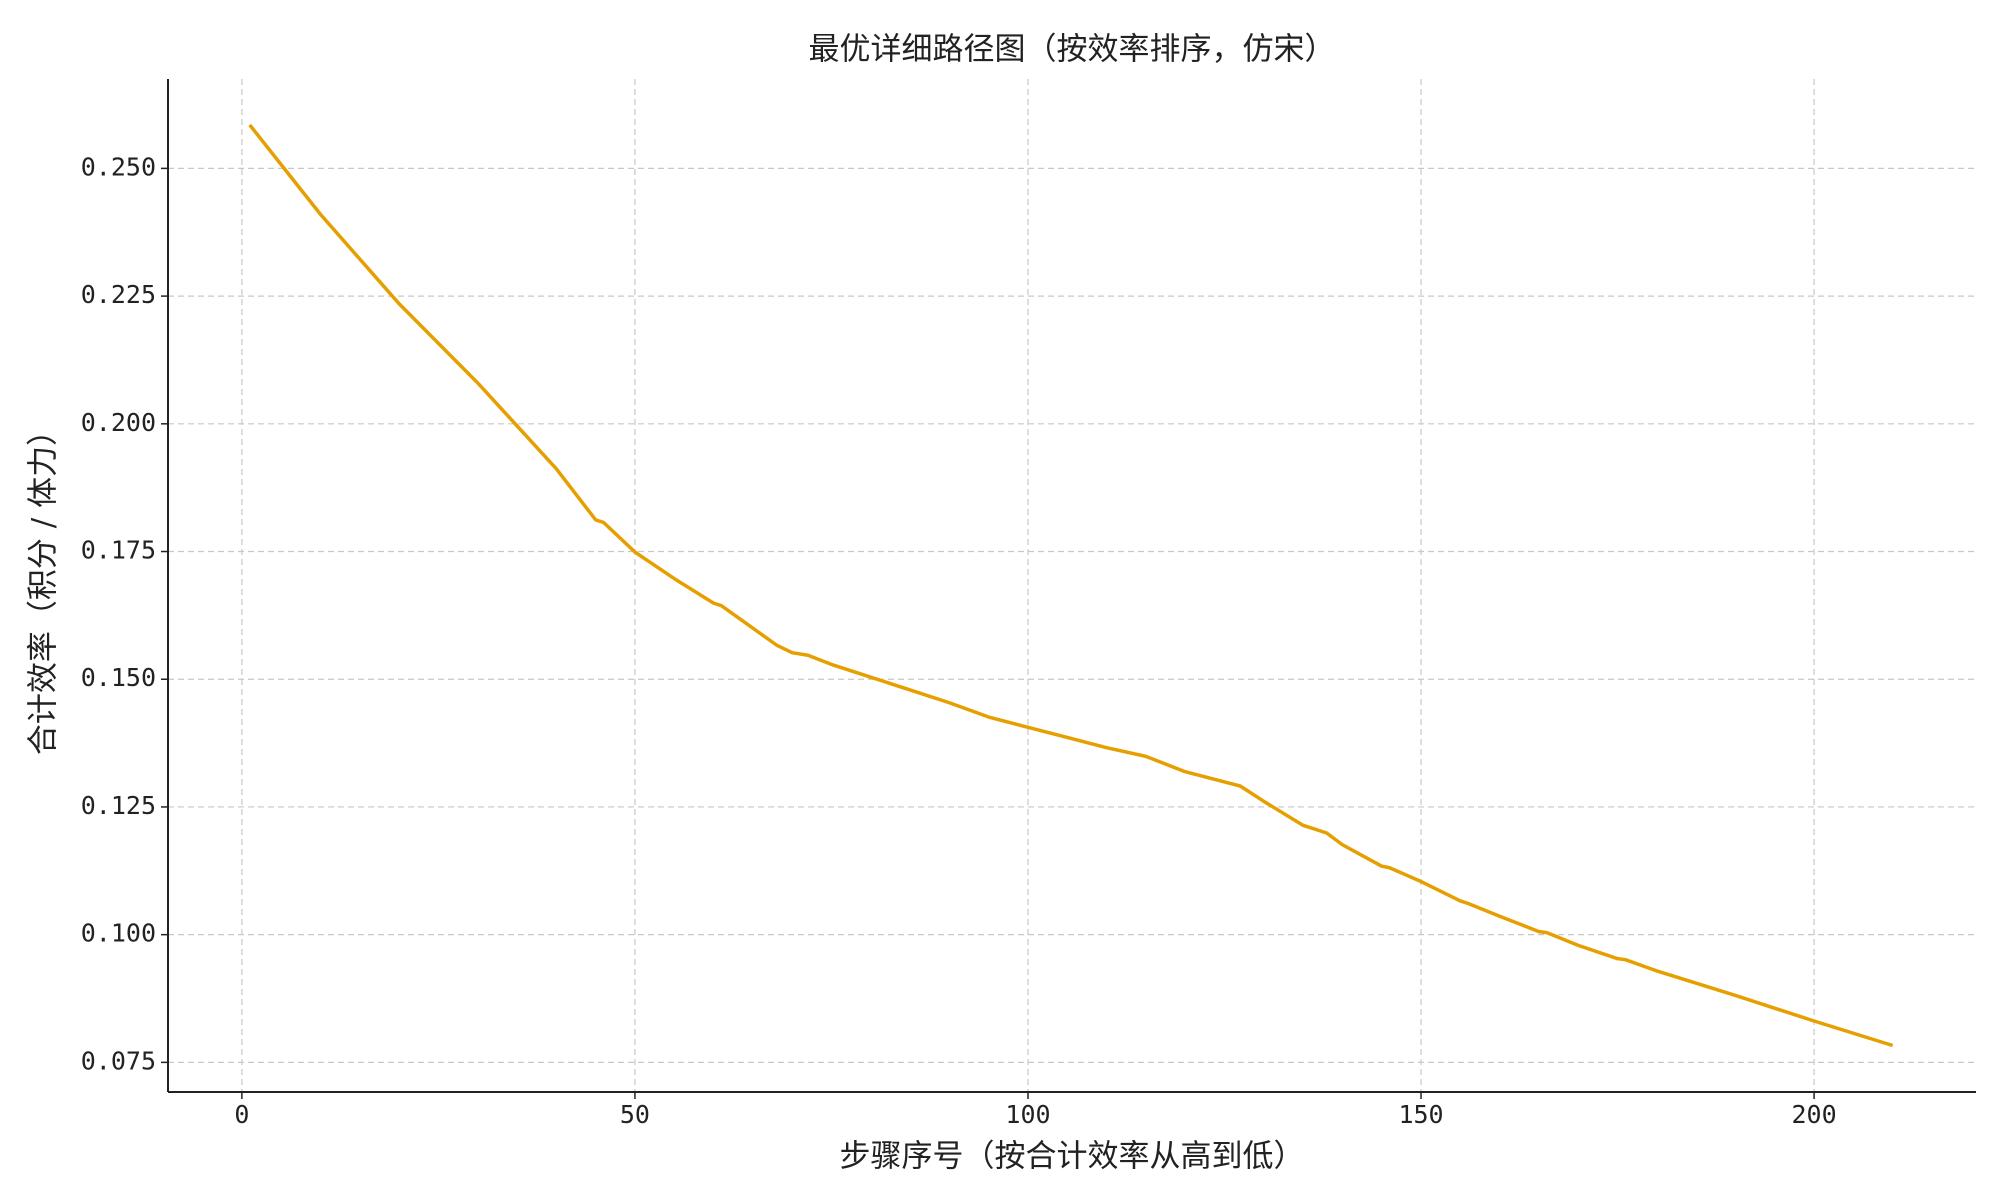 The image size is (2000, 1200). Describe the element at coordinates (635, 1114) in the screenshot. I see `x-tick-label: 50` at that location.